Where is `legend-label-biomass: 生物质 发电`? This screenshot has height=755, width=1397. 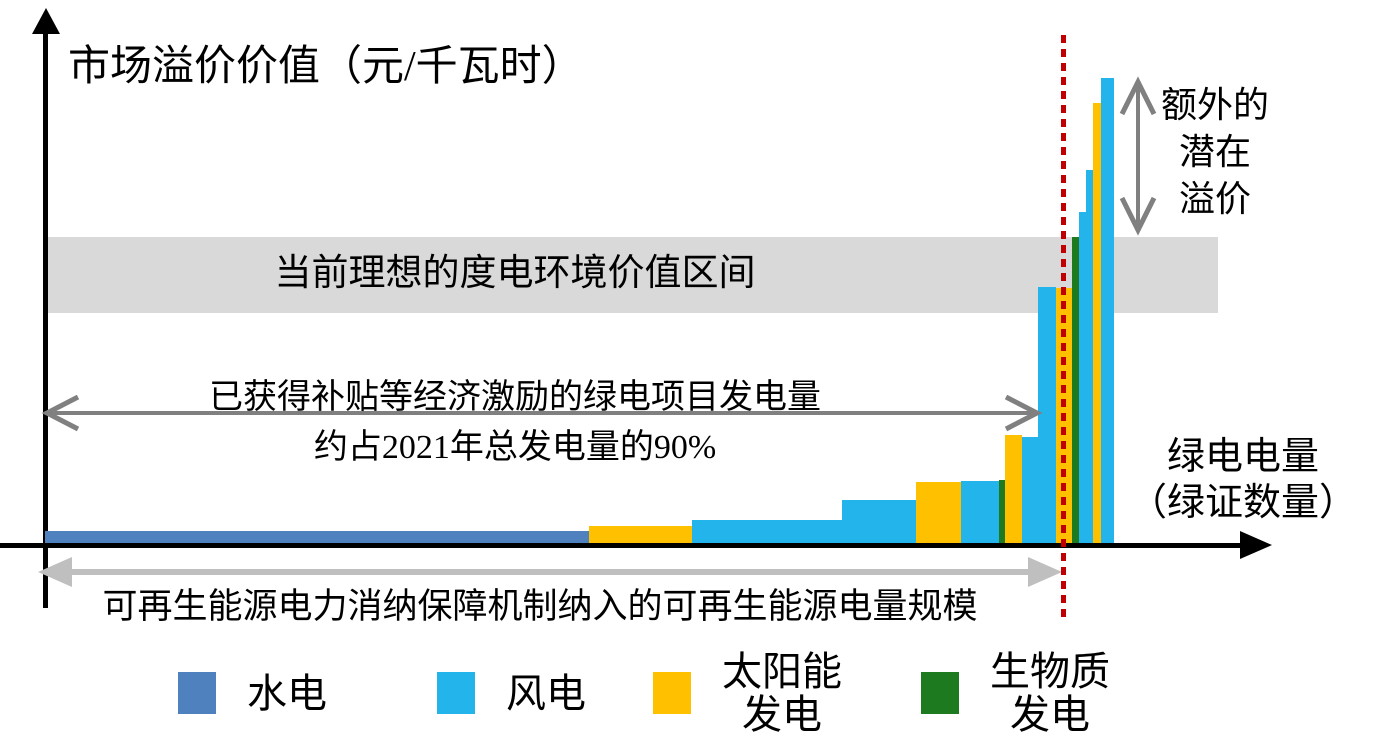 legend-label-biomass: 生物质 发电 is located at coordinates (1050, 693).